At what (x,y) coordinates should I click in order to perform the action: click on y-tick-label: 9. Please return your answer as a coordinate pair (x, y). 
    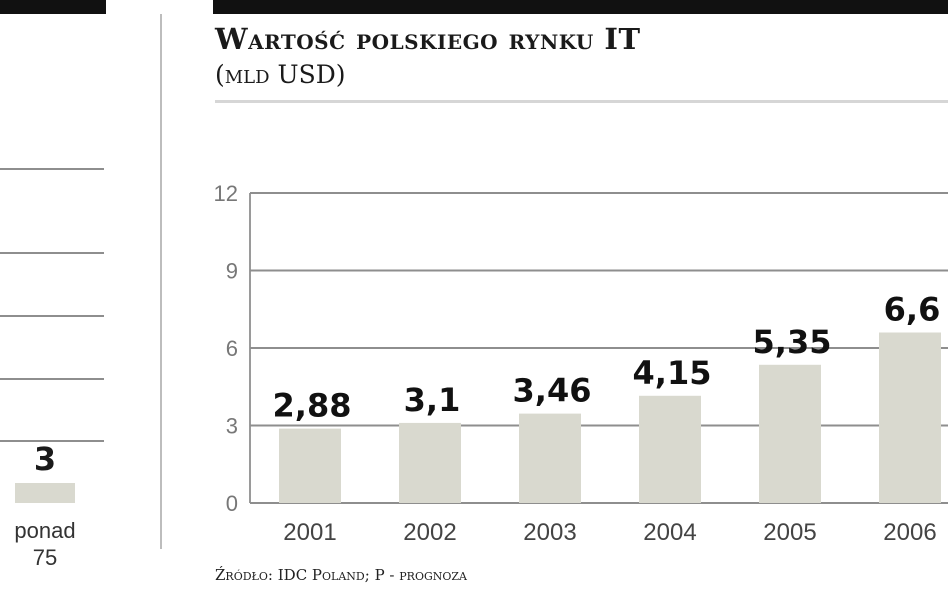
    Looking at the image, I should click on (232, 271).